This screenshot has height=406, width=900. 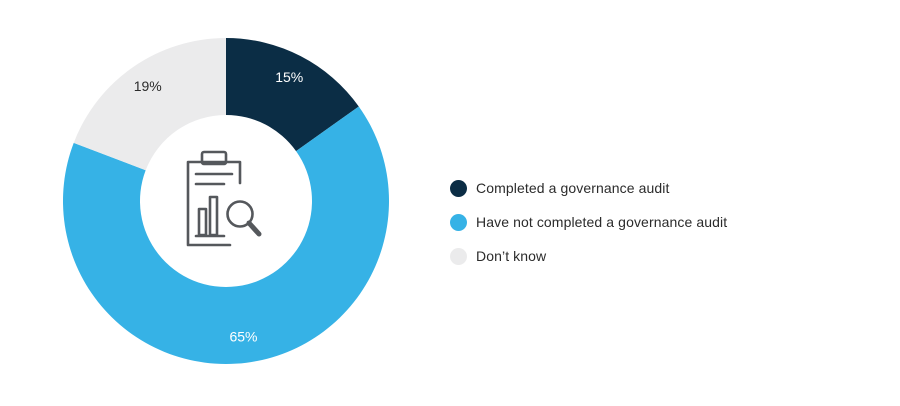 What do you see at coordinates (292, 95) in the screenshot?
I see `donut-slice-completed` at bounding box center [292, 95].